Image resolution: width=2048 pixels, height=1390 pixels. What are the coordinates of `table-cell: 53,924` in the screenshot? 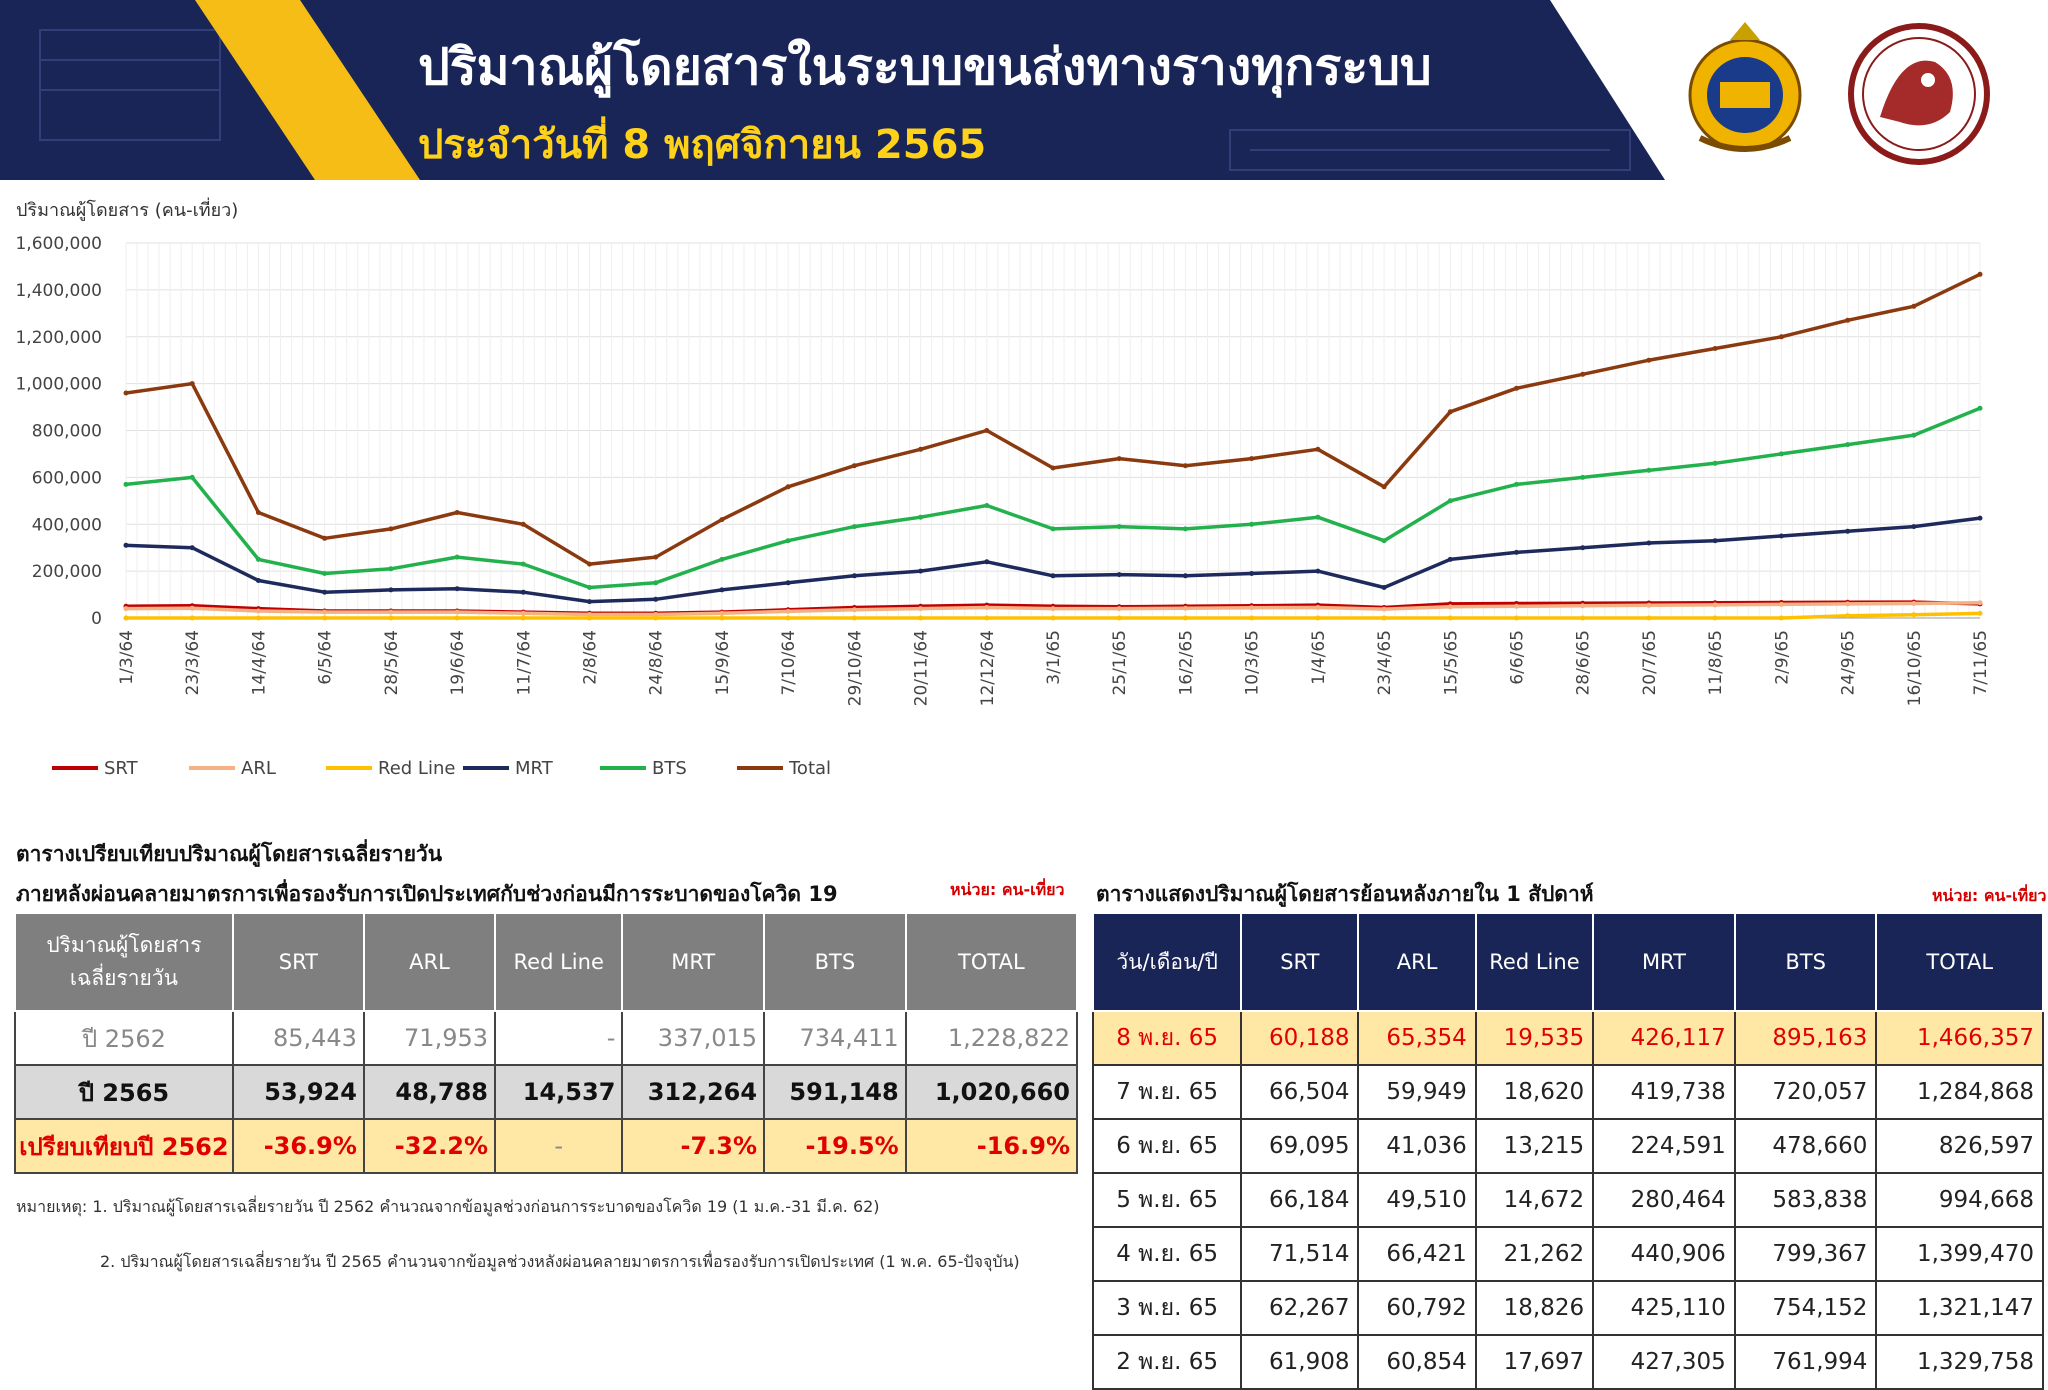 It's located at (298, 1092).